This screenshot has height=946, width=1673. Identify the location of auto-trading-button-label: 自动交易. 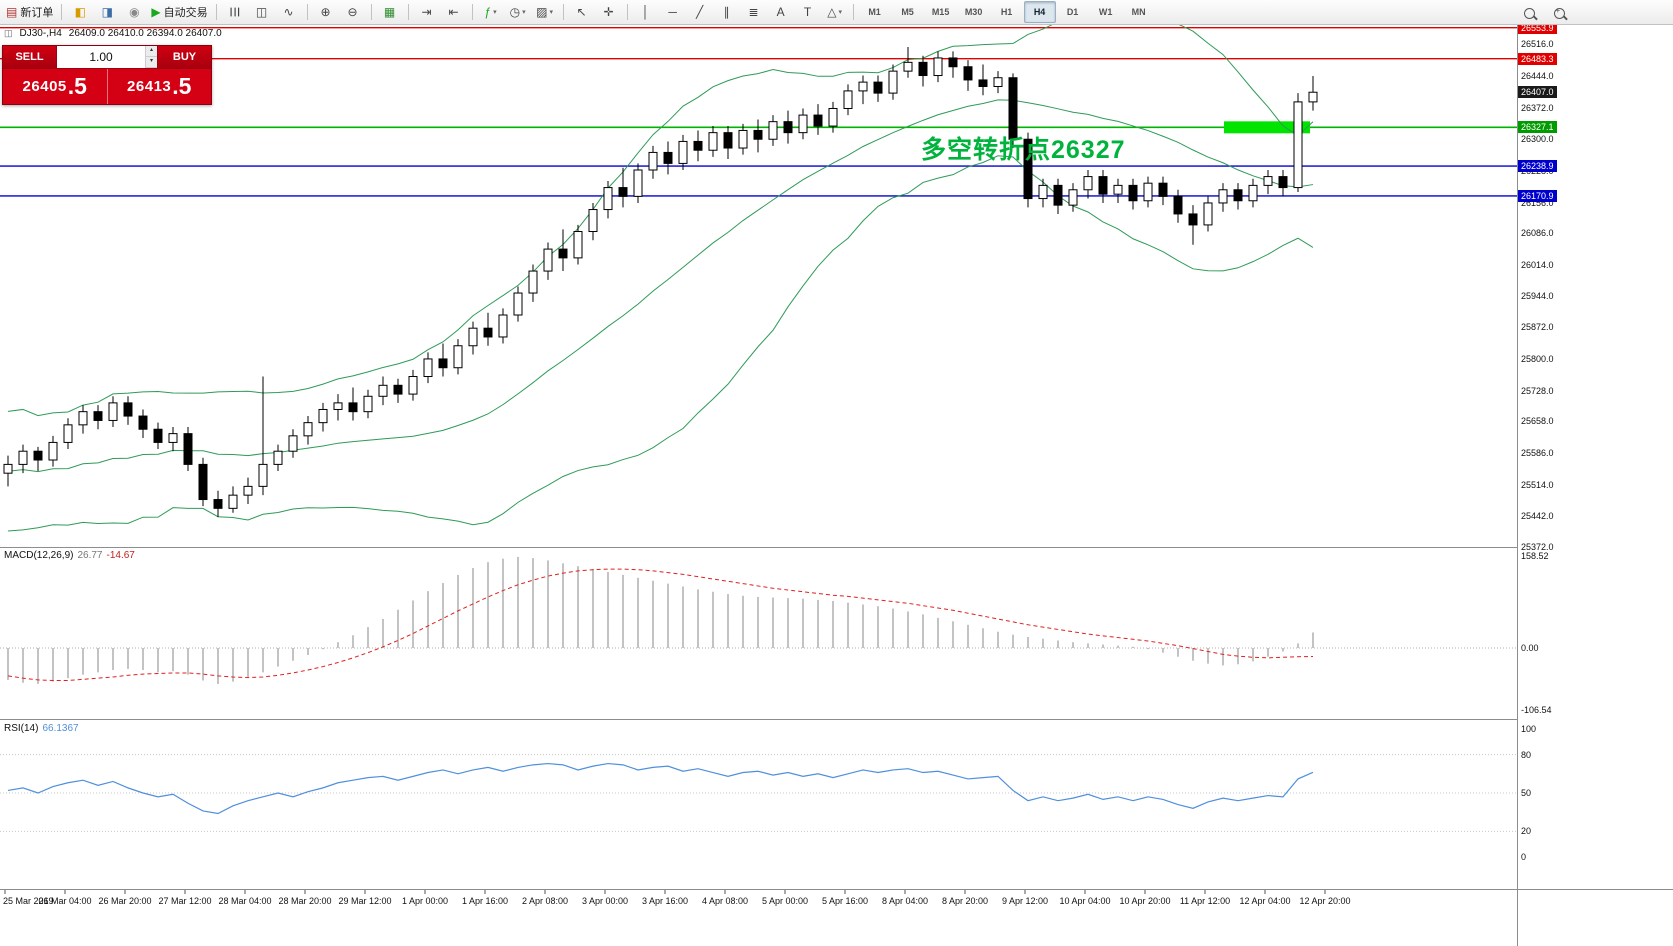
(185, 13).